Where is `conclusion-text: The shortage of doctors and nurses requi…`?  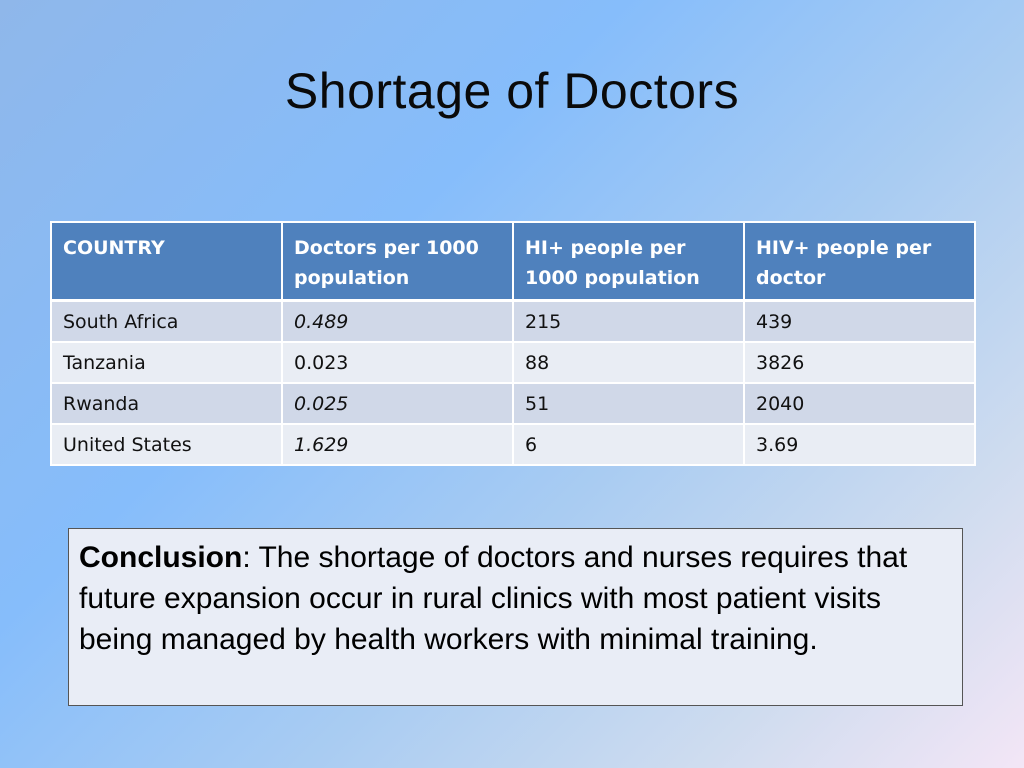 conclusion-text: The shortage of doctors and nurses requi… is located at coordinates (493, 598).